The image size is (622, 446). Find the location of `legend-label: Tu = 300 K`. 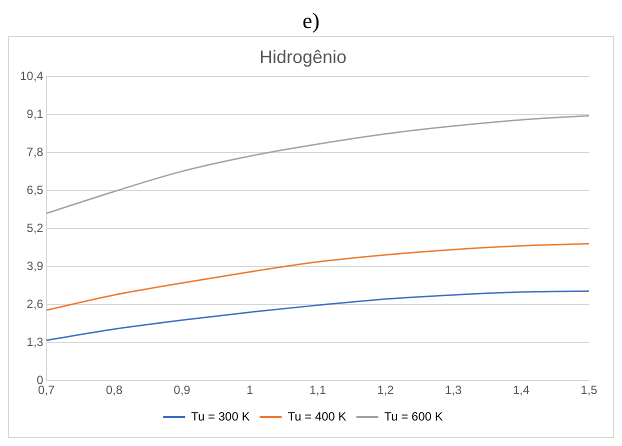

legend-label: Tu = 300 K is located at coordinates (220, 416).